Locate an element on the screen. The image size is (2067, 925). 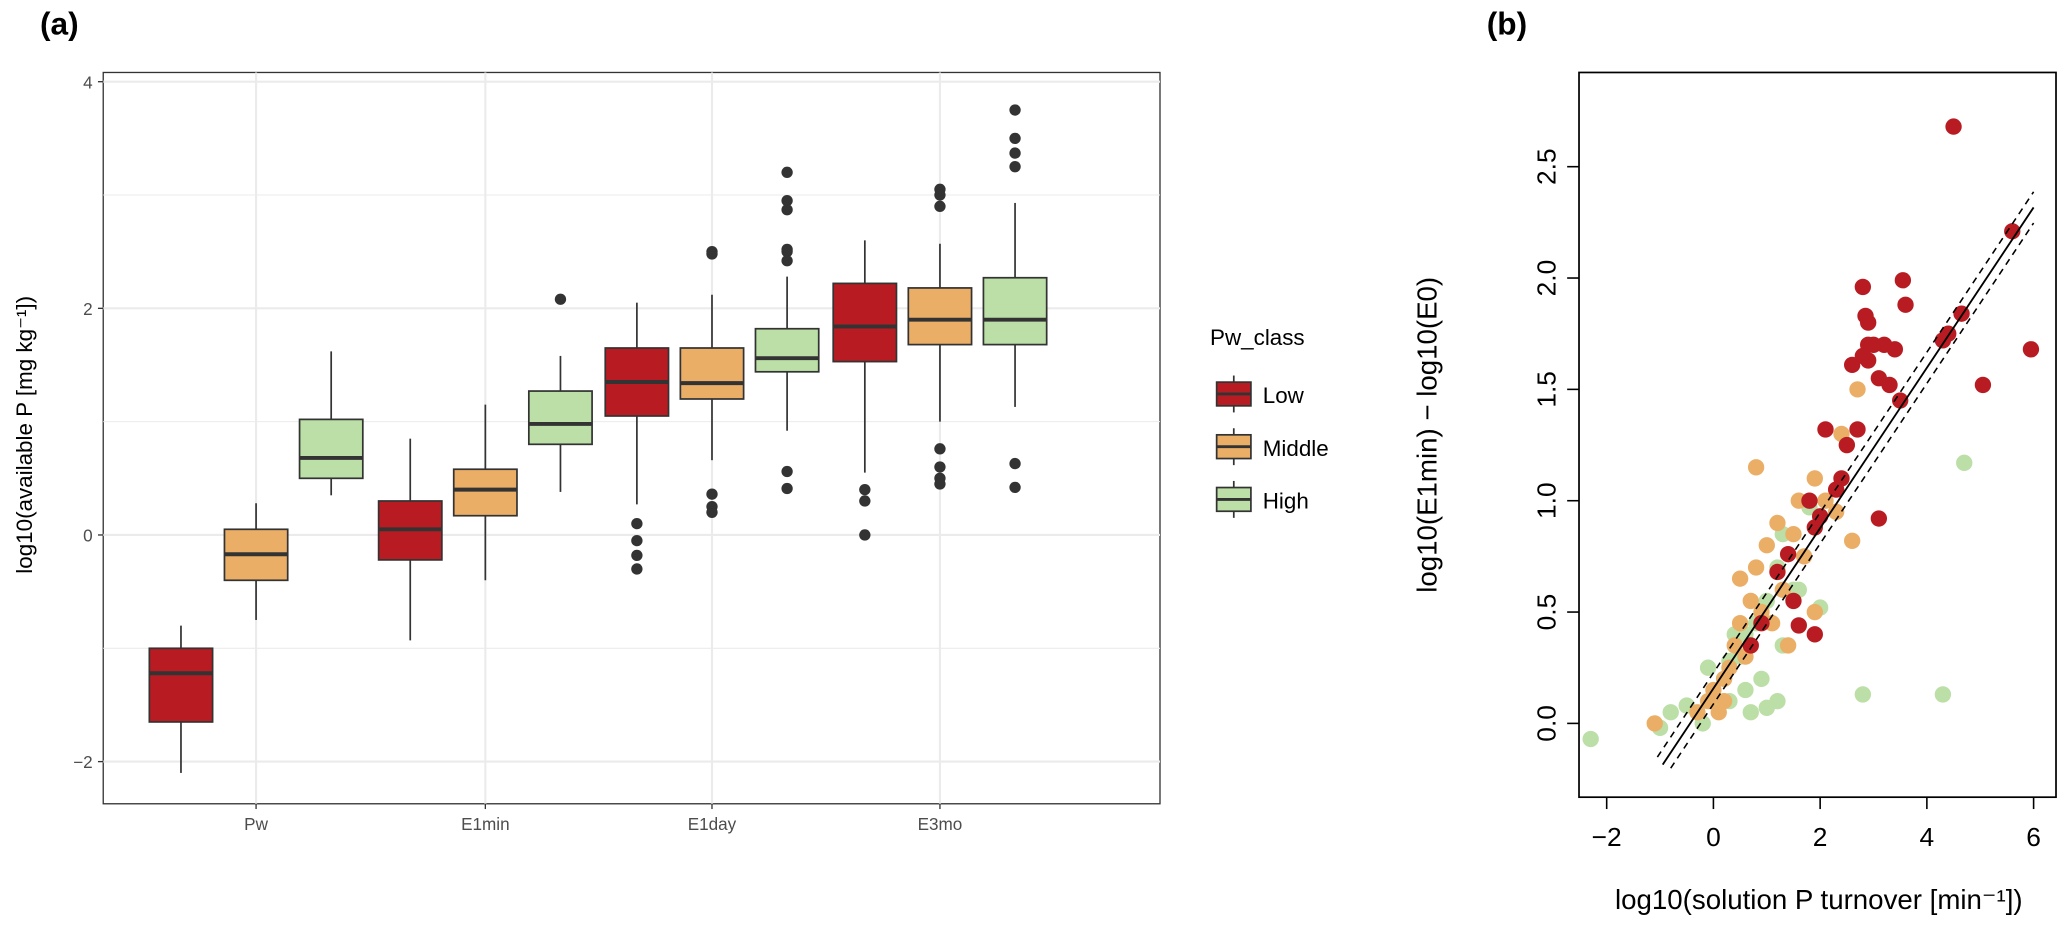
y-tick-label: 2.5 is located at coordinates (1546, 166).